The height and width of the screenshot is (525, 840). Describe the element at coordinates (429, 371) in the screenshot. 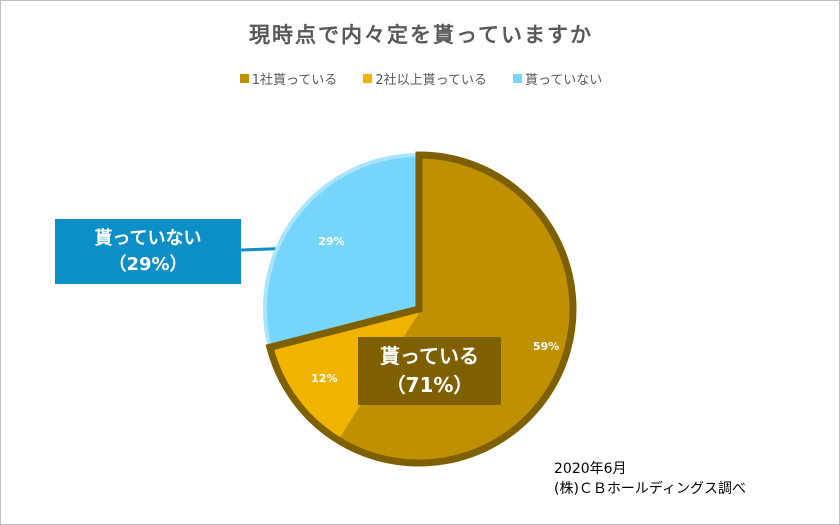

I see `callout-received: 貰っている （71%）` at that location.